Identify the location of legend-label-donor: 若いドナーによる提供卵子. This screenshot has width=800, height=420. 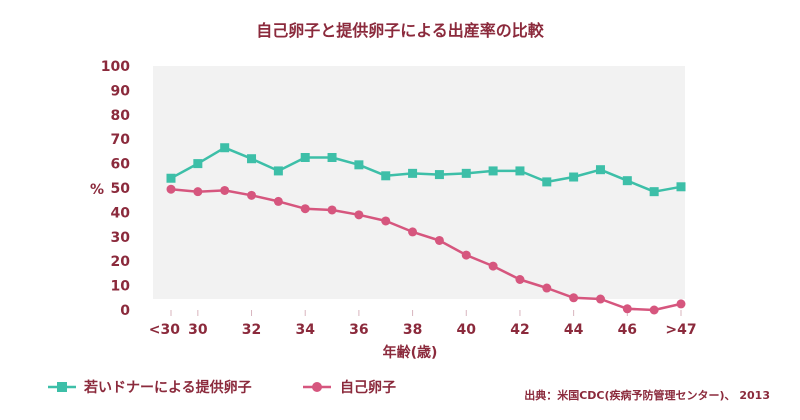
(167, 387).